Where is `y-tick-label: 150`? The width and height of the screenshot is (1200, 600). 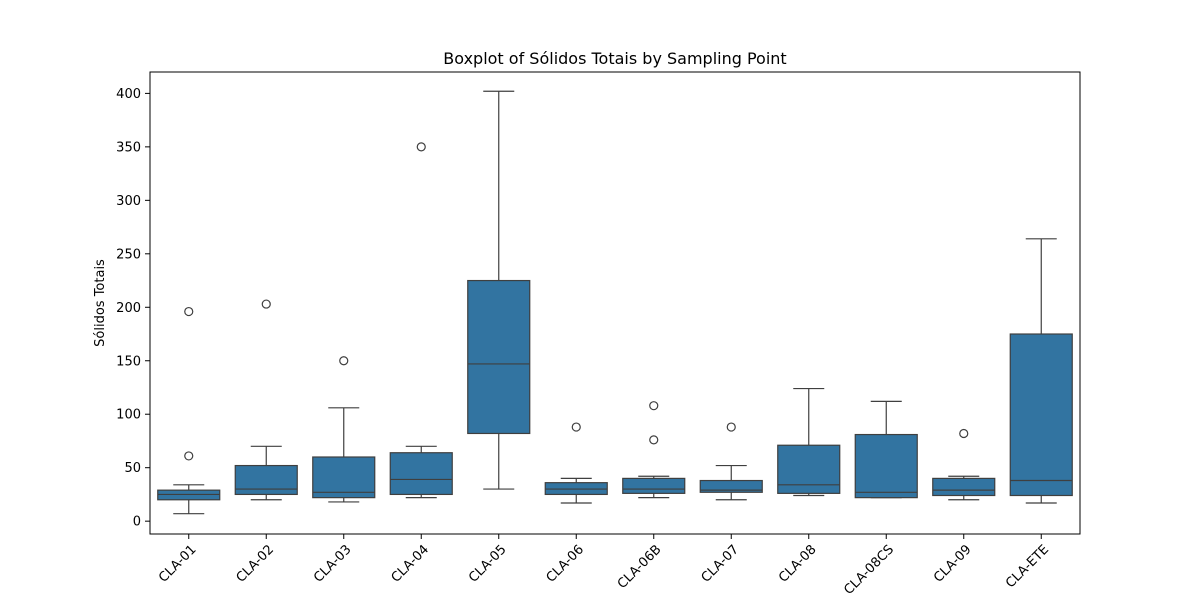
y-tick-label: 150 is located at coordinates (128, 361).